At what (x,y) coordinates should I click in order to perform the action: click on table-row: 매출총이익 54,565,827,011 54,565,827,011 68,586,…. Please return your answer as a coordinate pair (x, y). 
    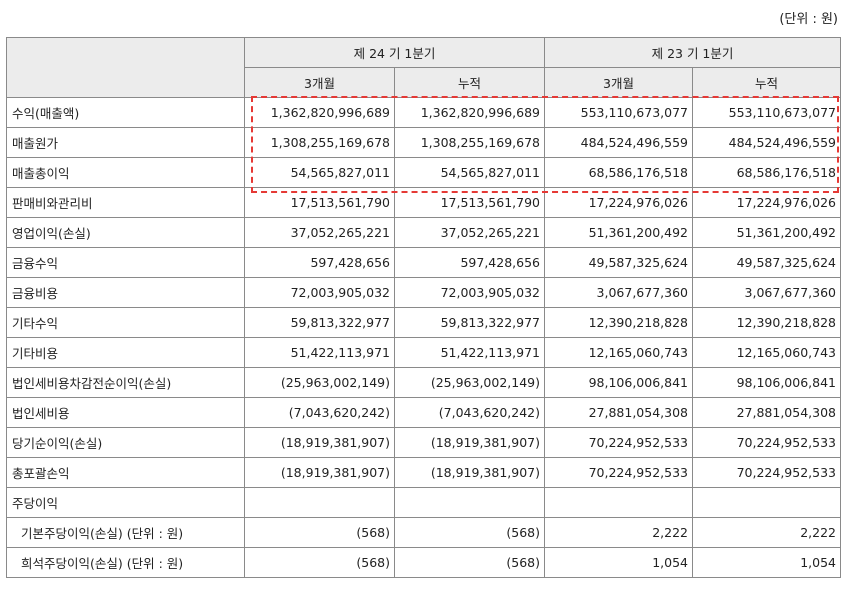
    Looking at the image, I should click on (423, 172).